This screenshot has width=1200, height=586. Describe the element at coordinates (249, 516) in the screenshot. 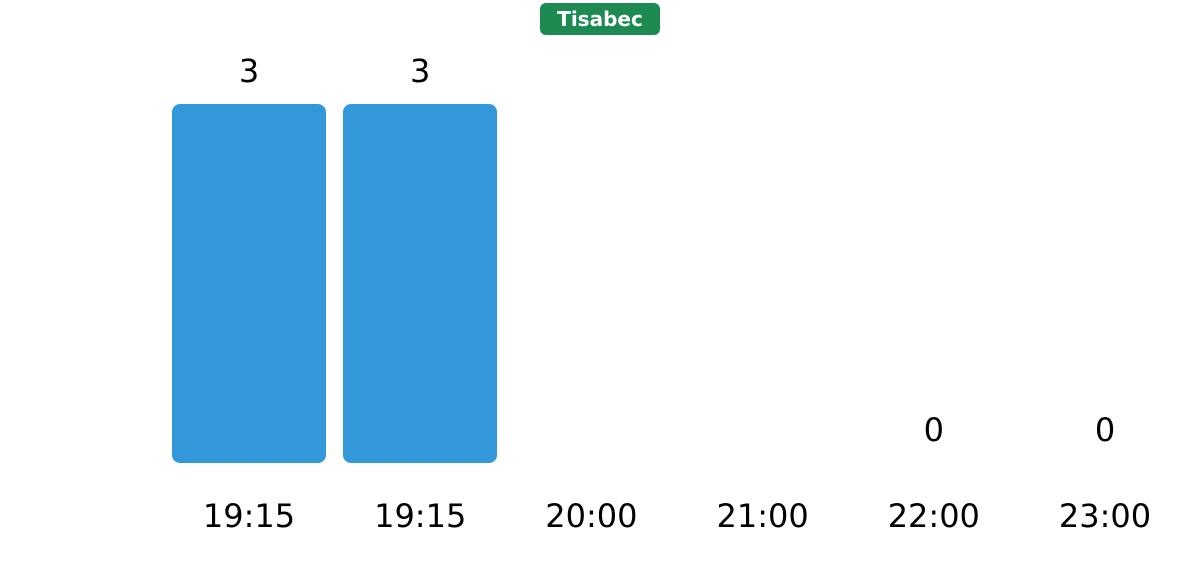

I see `x-tick-label-0: 19:15` at that location.